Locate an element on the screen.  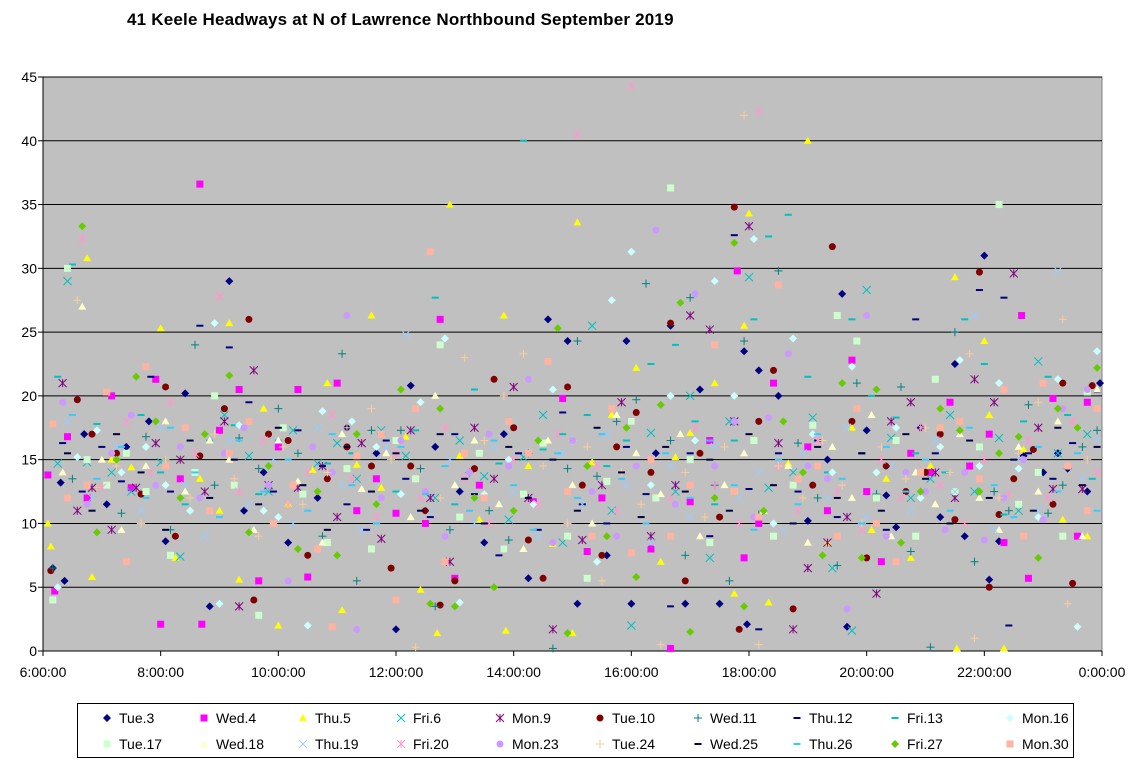
legend-label: Tue.24 is located at coordinates (634, 744).